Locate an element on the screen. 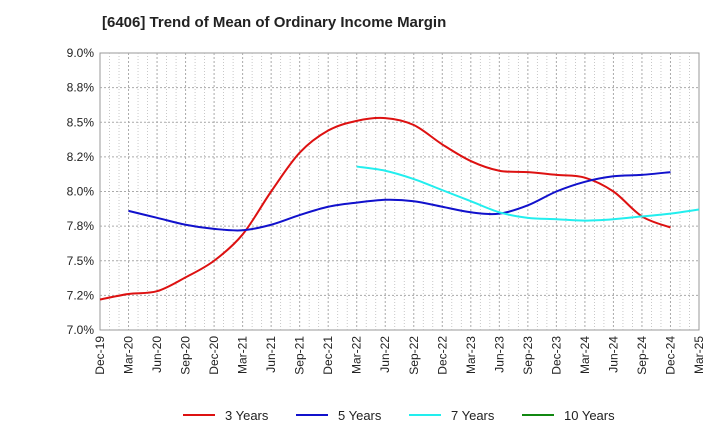 The width and height of the screenshot is (720, 440). y-tick-label: 8.8% is located at coordinates (81, 88).